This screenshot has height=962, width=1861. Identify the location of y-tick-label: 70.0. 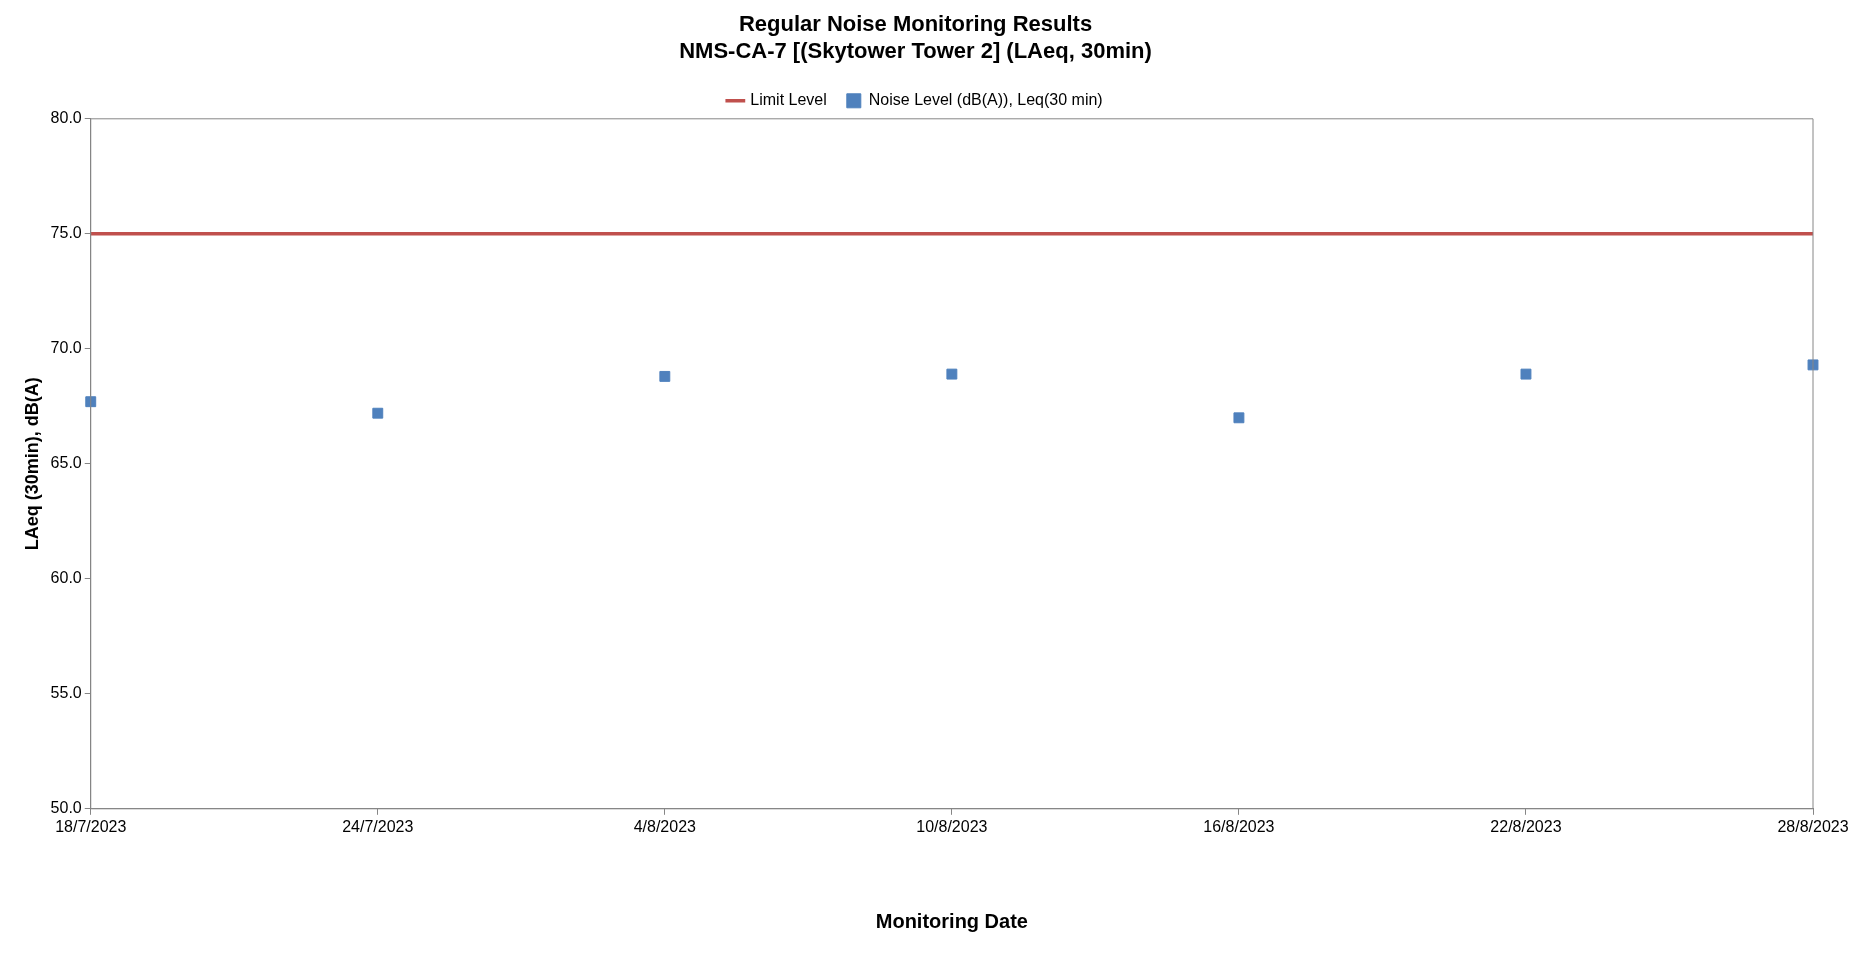
(66, 348).